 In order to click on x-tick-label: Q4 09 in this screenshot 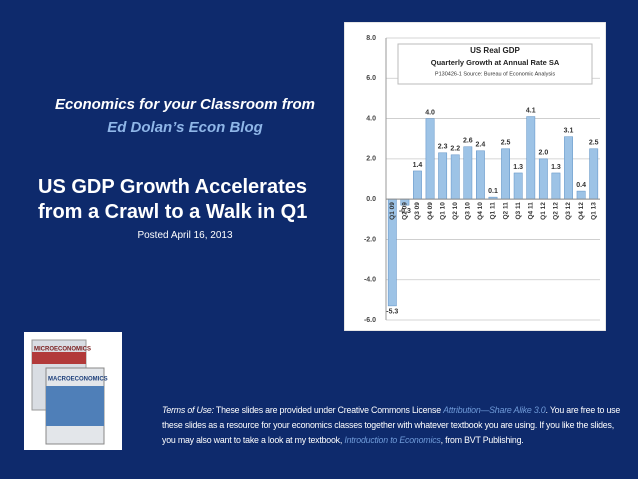, I will do `click(430, 211)`.